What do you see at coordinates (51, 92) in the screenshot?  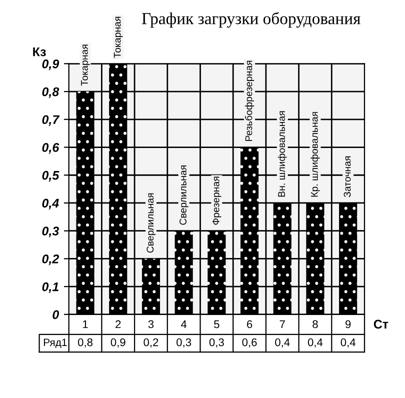 I see `y-tick-label: 0,8` at bounding box center [51, 92].